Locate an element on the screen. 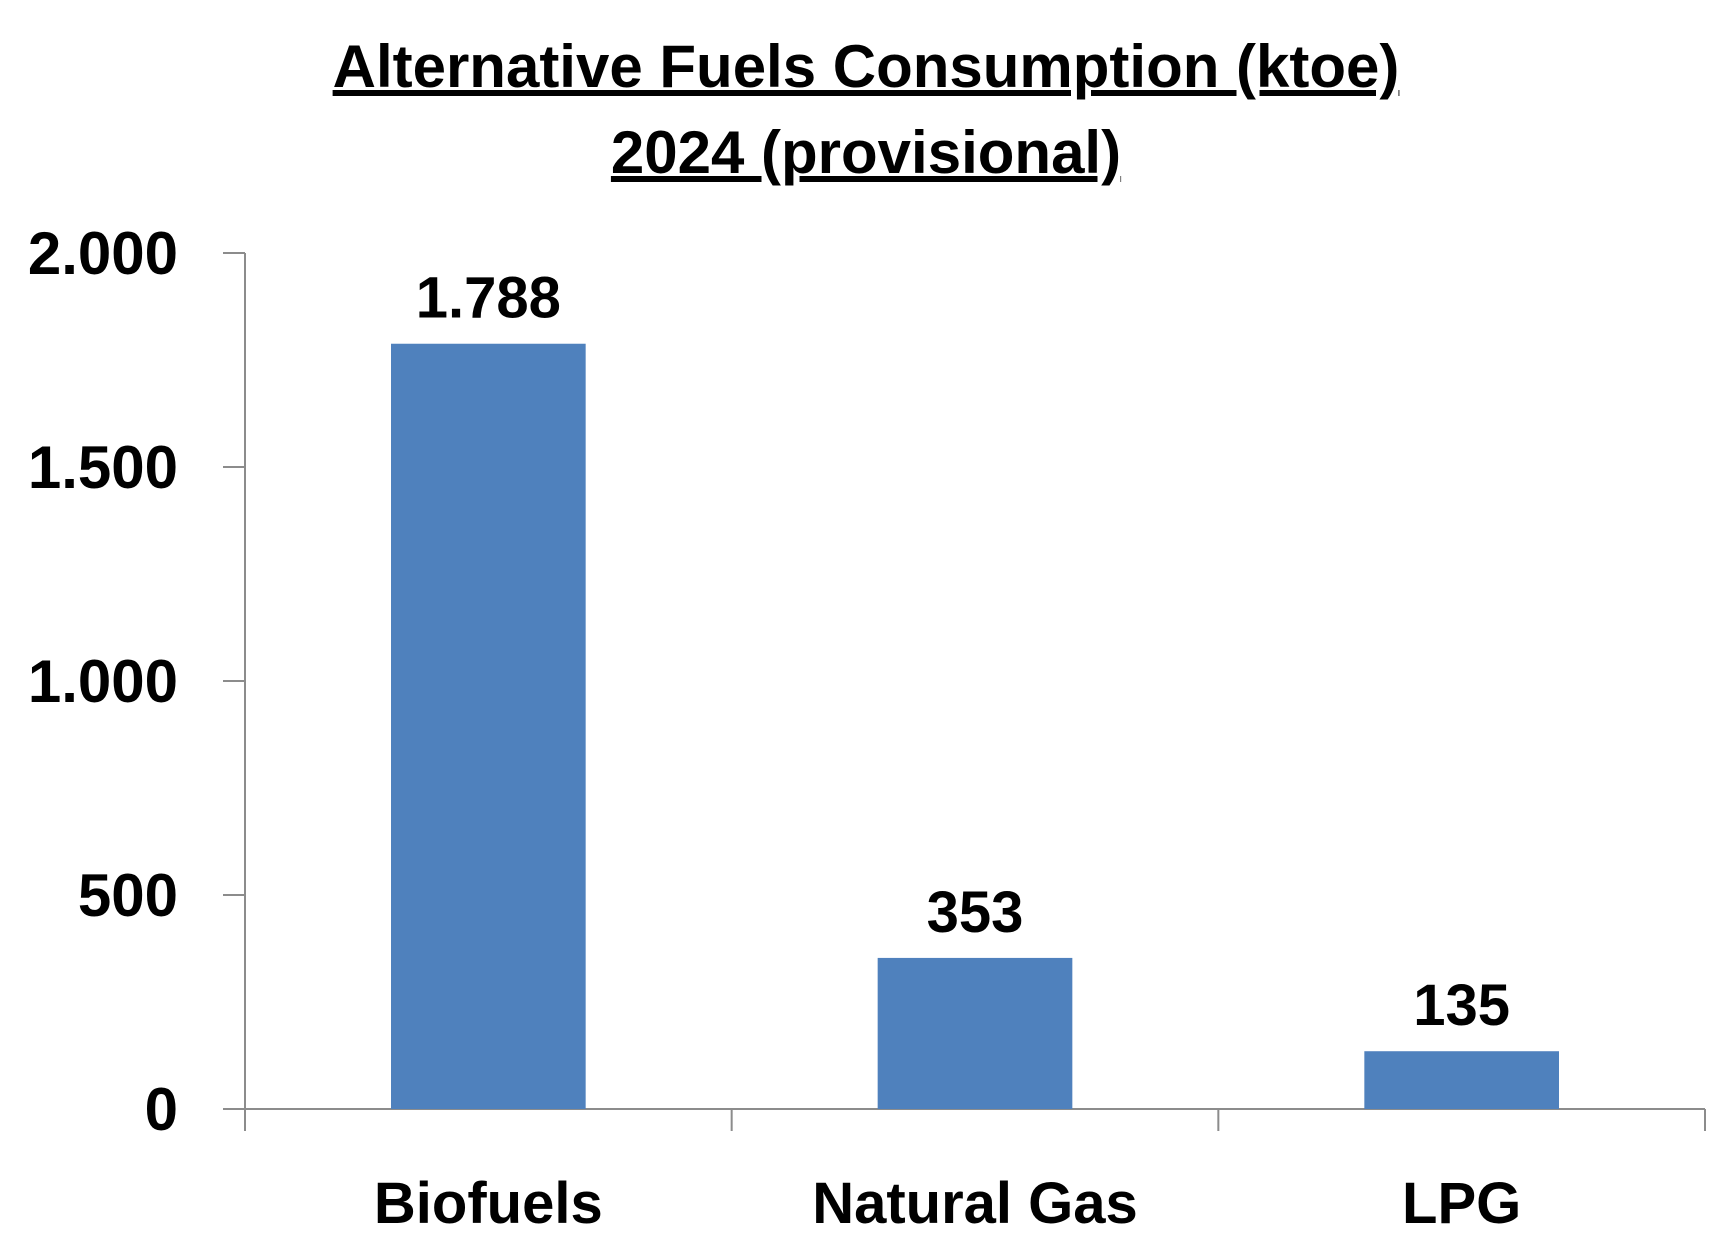 The height and width of the screenshot is (1247, 1721). y-axis: 0 500 1.000 1.500 2.000 is located at coordinates (137, 681).